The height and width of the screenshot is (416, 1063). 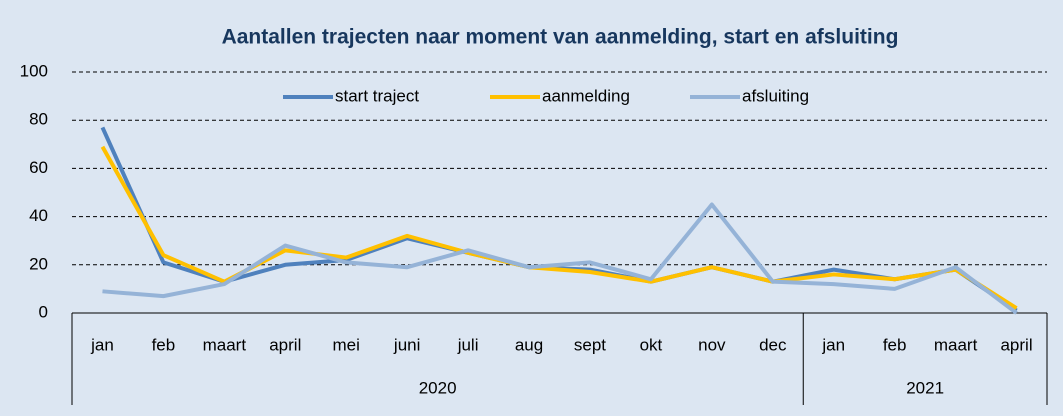 I want to click on x-tick-label: sept, so click(x=590, y=344).